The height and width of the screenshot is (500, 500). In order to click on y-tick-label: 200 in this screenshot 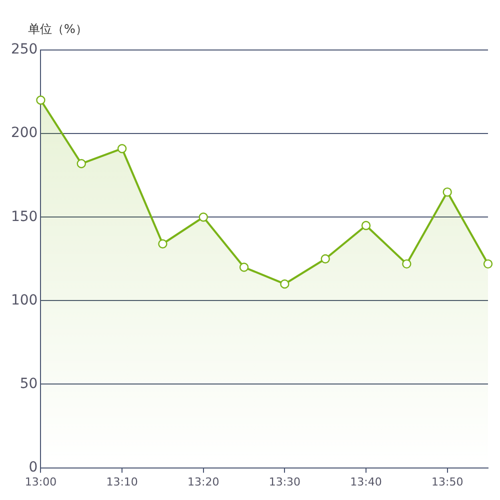, I will do `click(24, 133)`.